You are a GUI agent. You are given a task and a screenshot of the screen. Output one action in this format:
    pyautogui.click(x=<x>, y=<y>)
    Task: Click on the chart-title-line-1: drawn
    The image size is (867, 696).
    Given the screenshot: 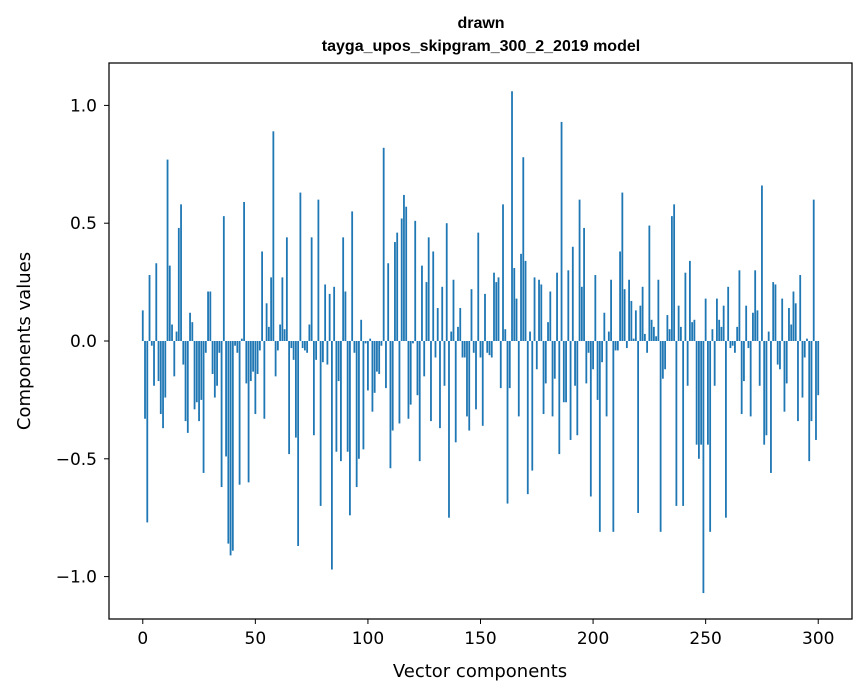 What is the action you would take?
    pyautogui.click(x=480, y=23)
    